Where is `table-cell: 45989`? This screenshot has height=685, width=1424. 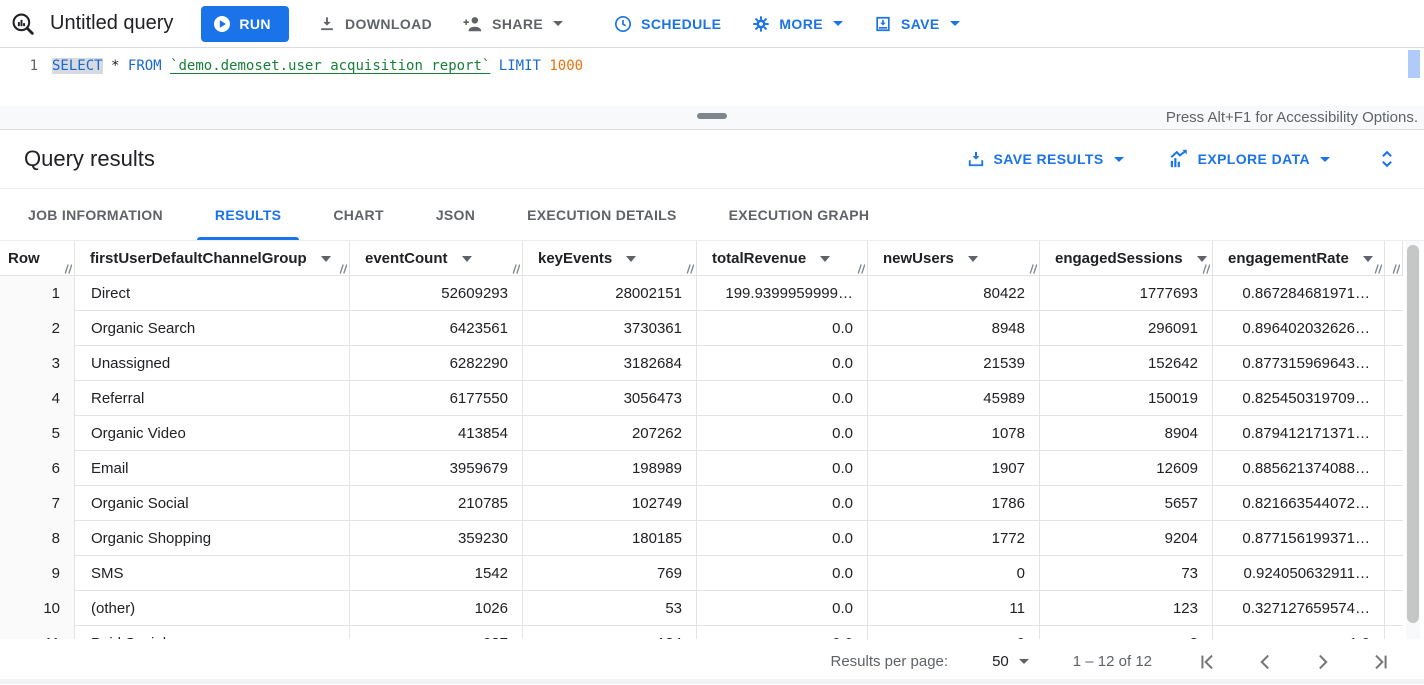
table-cell: 45989 is located at coordinates (954, 398).